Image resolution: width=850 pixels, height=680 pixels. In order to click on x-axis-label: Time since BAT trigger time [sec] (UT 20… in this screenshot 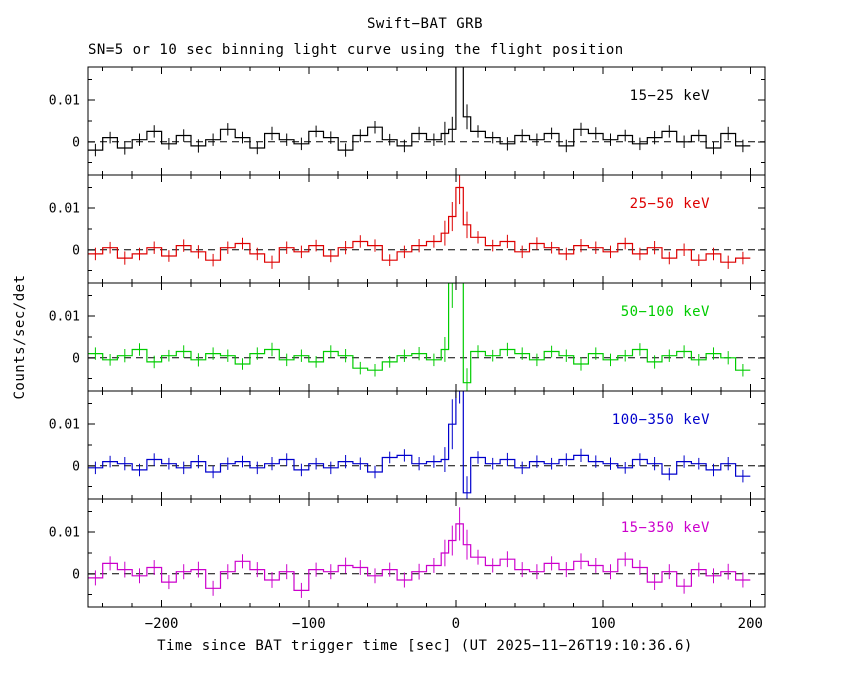, I will do `click(425, 646)`.